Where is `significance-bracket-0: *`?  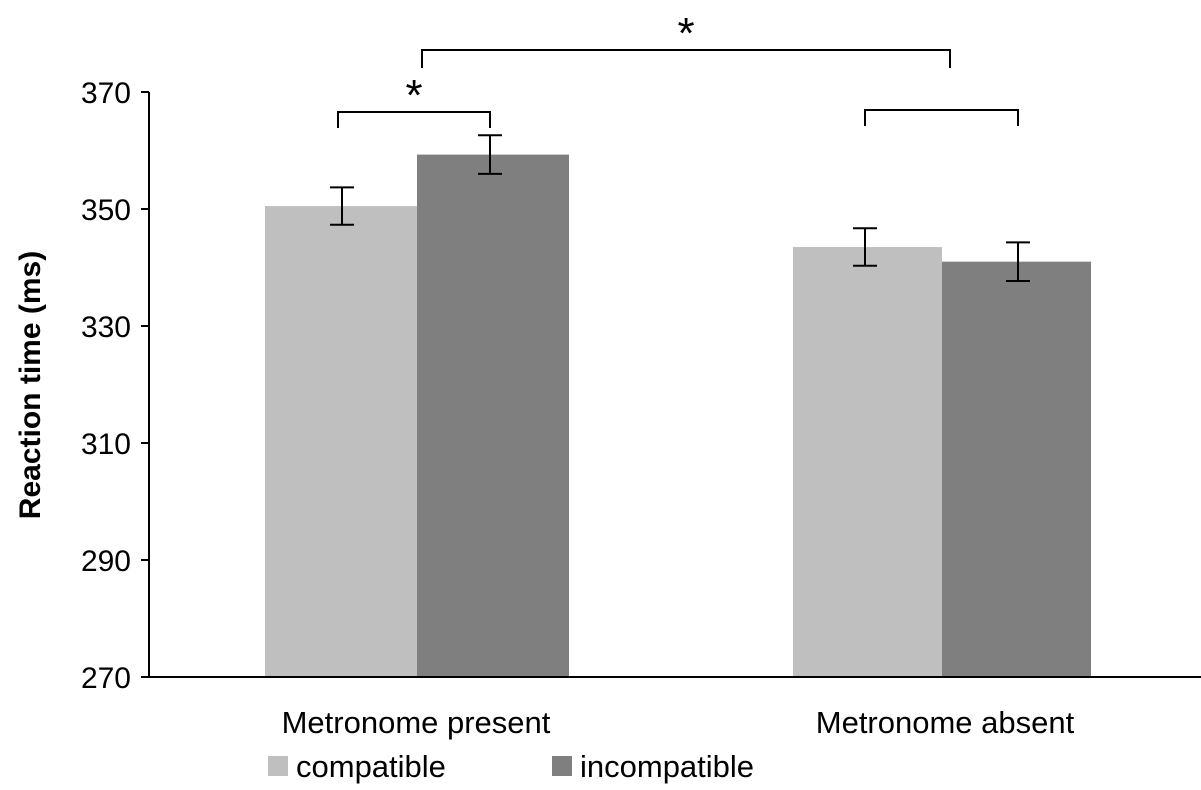
significance-bracket-0: * is located at coordinates (414, 99).